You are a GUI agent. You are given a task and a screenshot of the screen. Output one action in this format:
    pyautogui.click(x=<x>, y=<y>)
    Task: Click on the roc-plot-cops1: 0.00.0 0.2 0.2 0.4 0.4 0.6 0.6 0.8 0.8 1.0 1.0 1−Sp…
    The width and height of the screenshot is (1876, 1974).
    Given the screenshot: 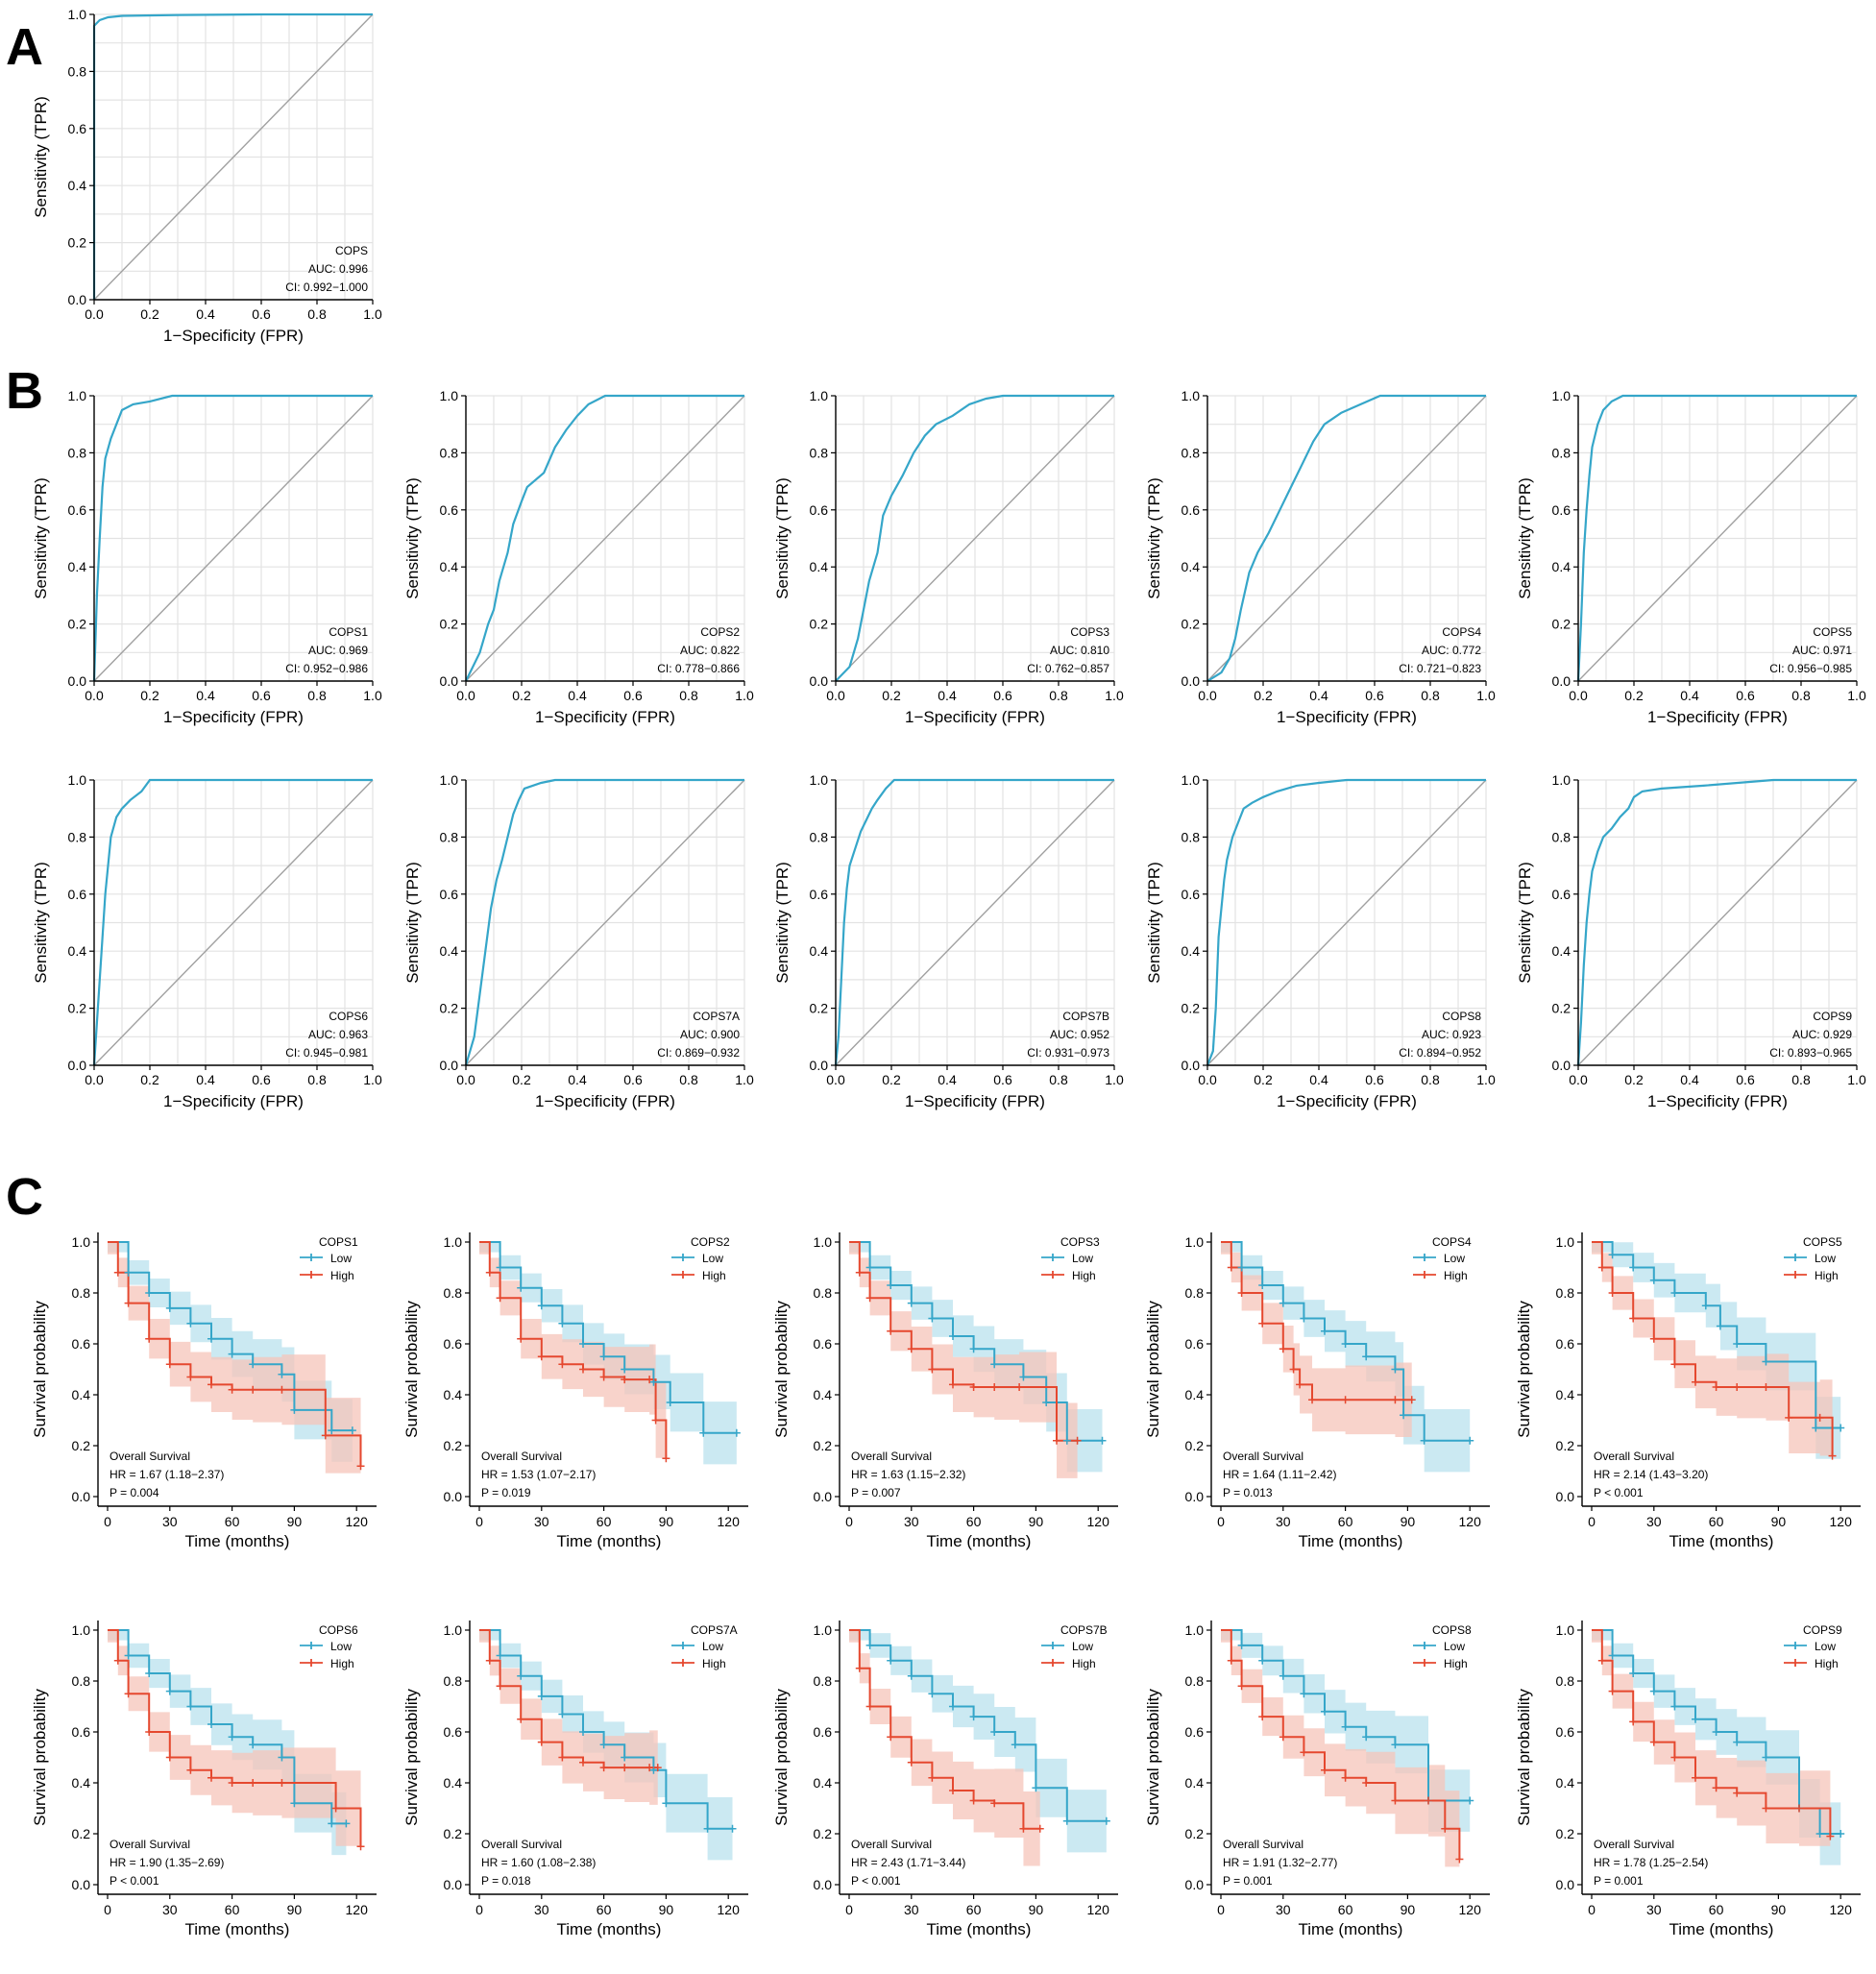 What is the action you would take?
    pyautogui.click(x=207, y=557)
    